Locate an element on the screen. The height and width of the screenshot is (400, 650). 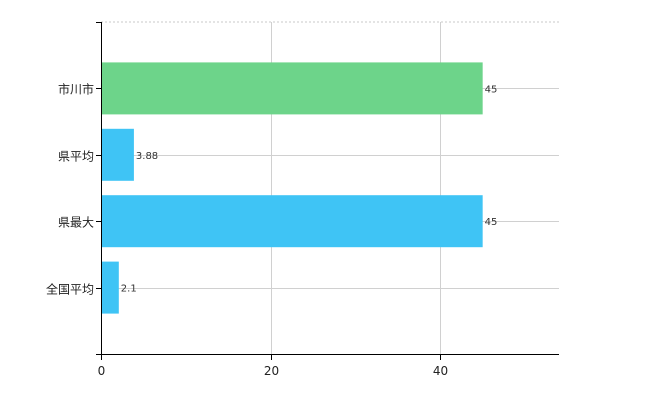
y-tick-label: 市川市 is located at coordinates (76, 89).